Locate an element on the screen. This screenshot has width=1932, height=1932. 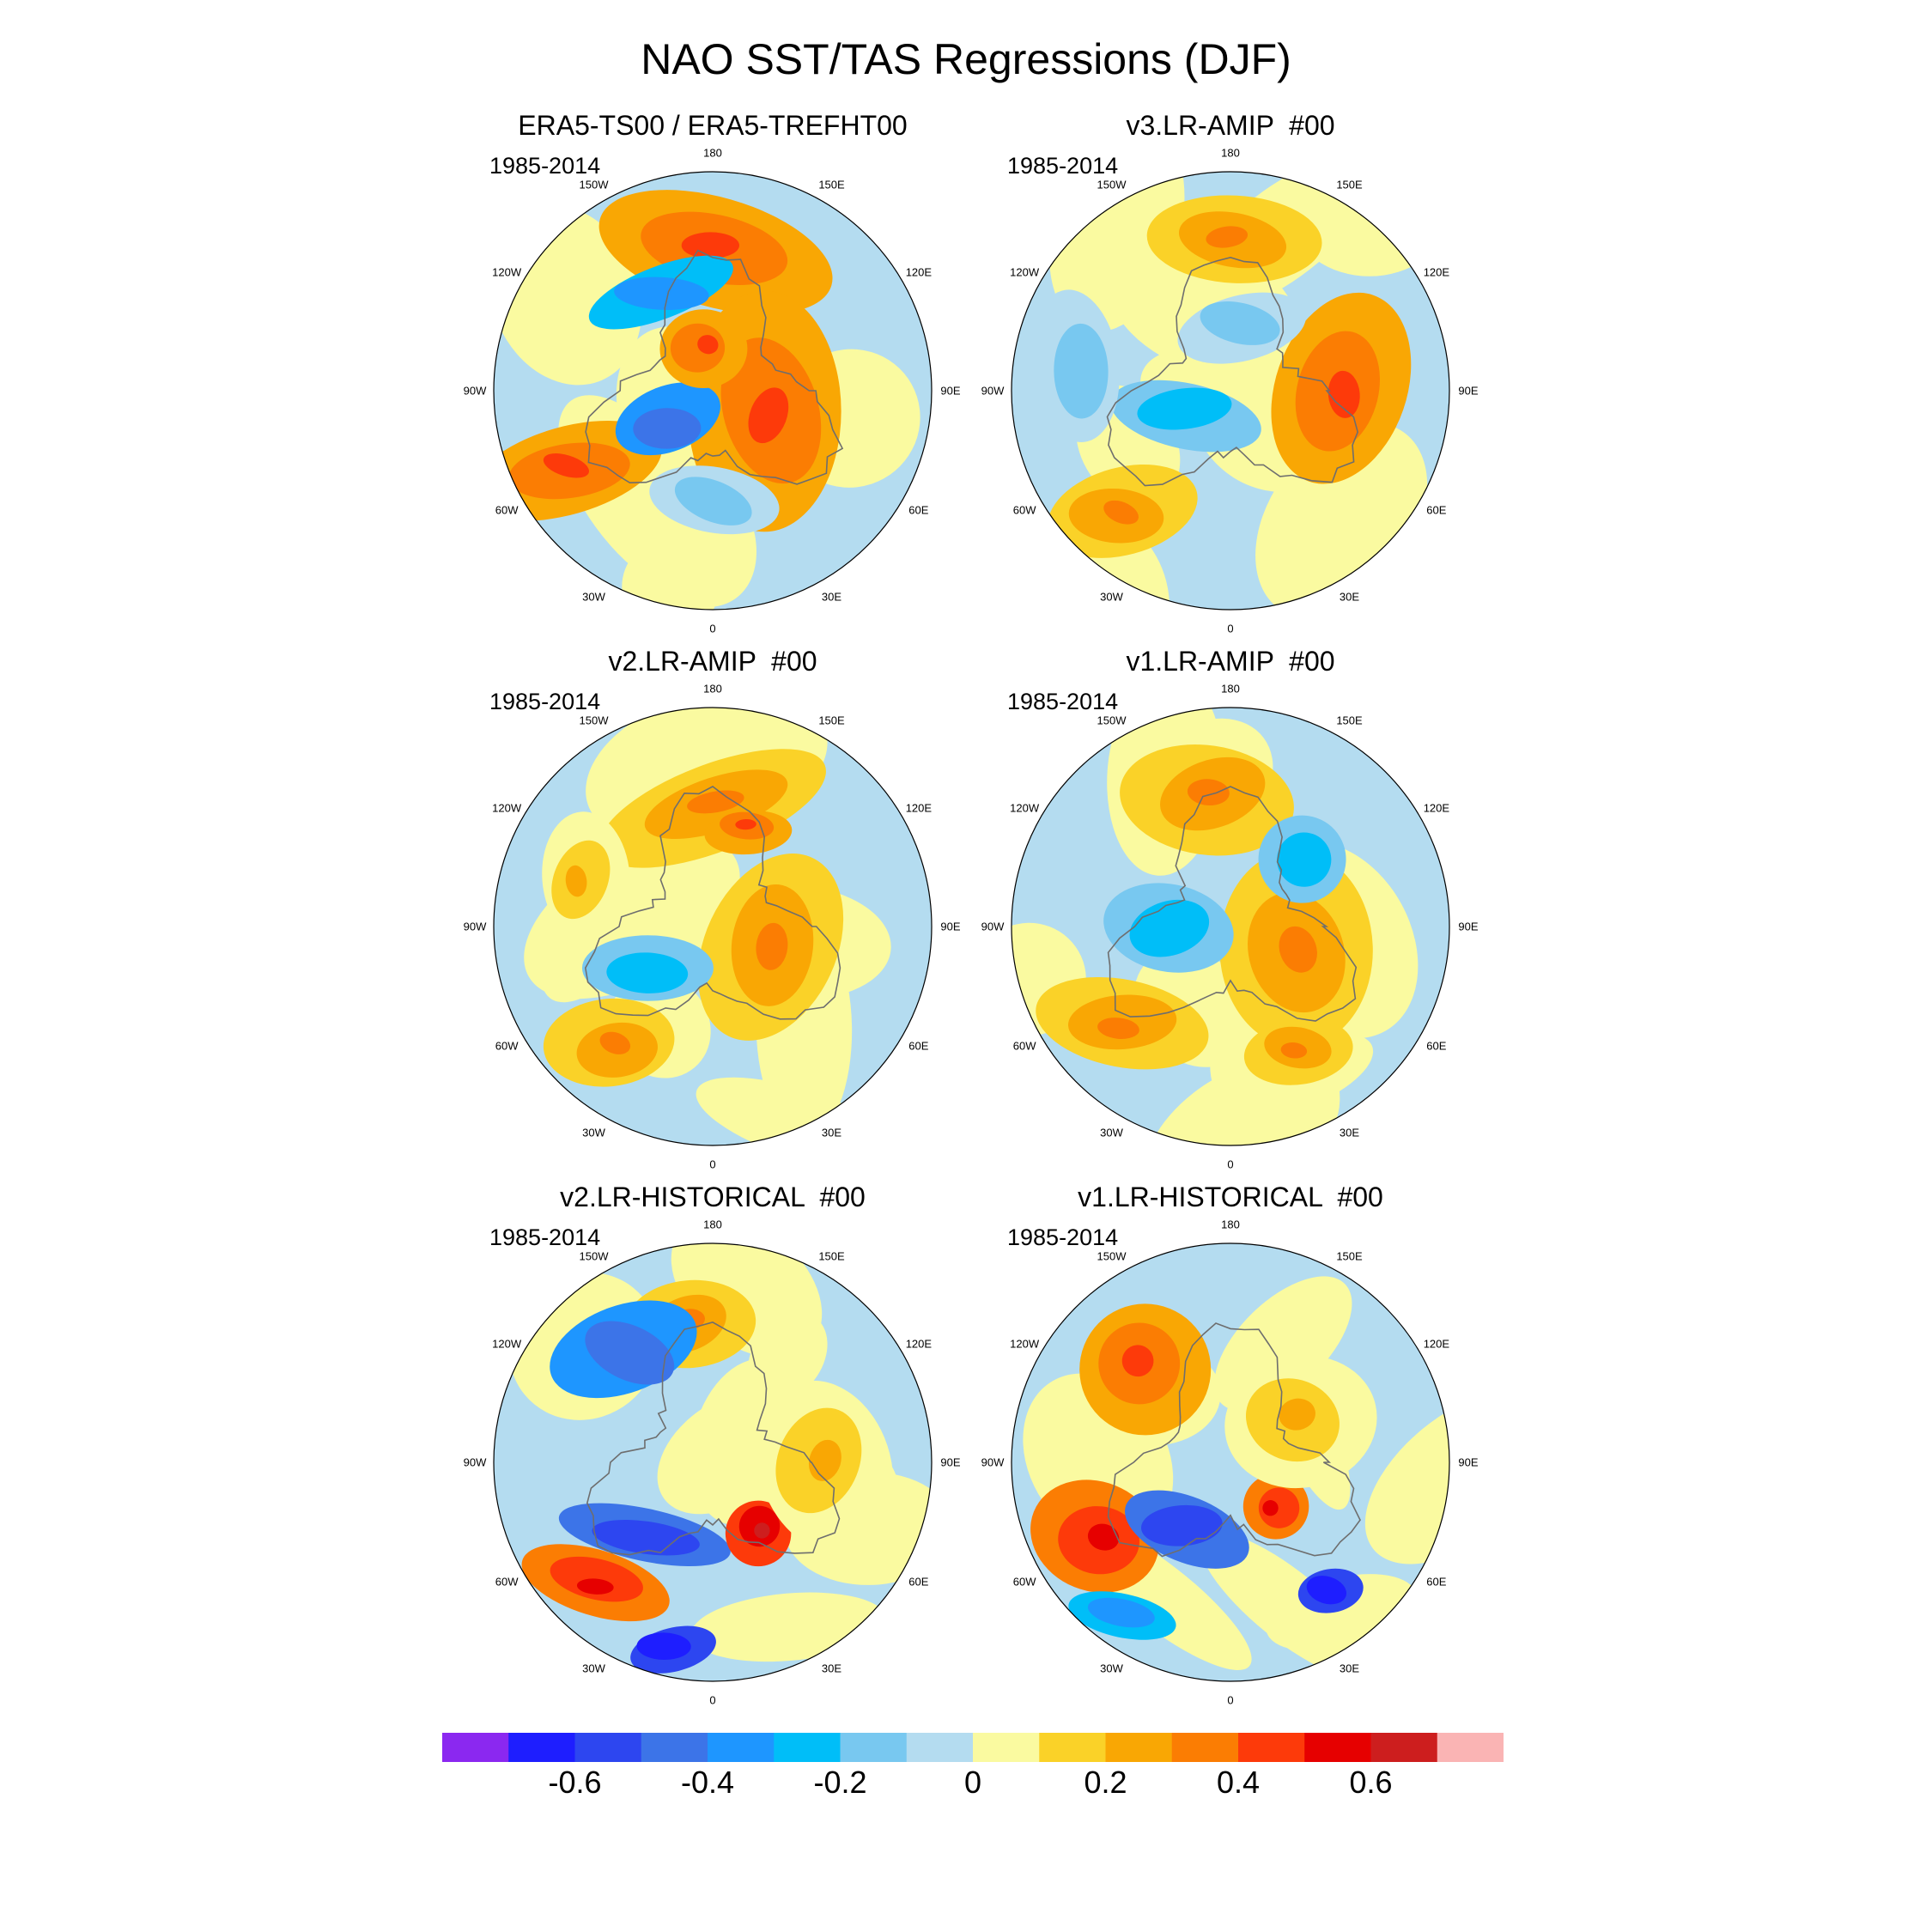
colorbar-tick-label: -0.2 is located at coordinates (840, 1783).